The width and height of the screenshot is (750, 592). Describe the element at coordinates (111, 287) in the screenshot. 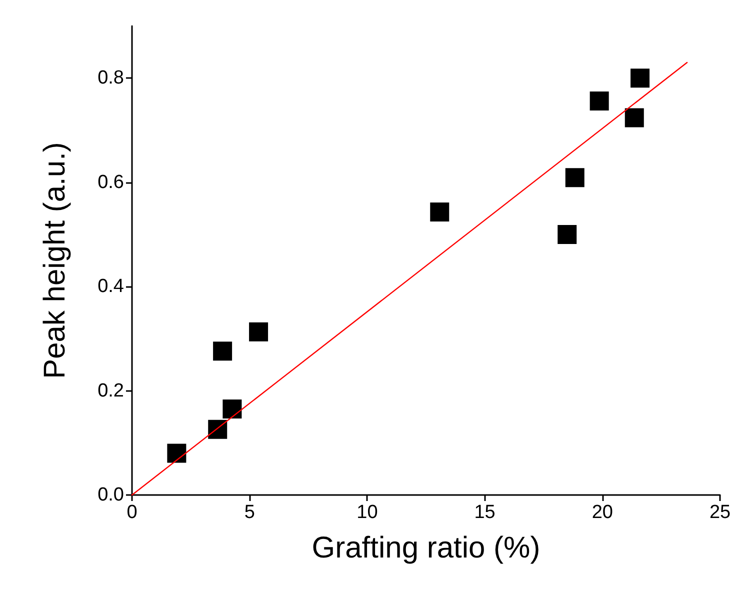

I see `y-tick-label: 0.4` at that location.